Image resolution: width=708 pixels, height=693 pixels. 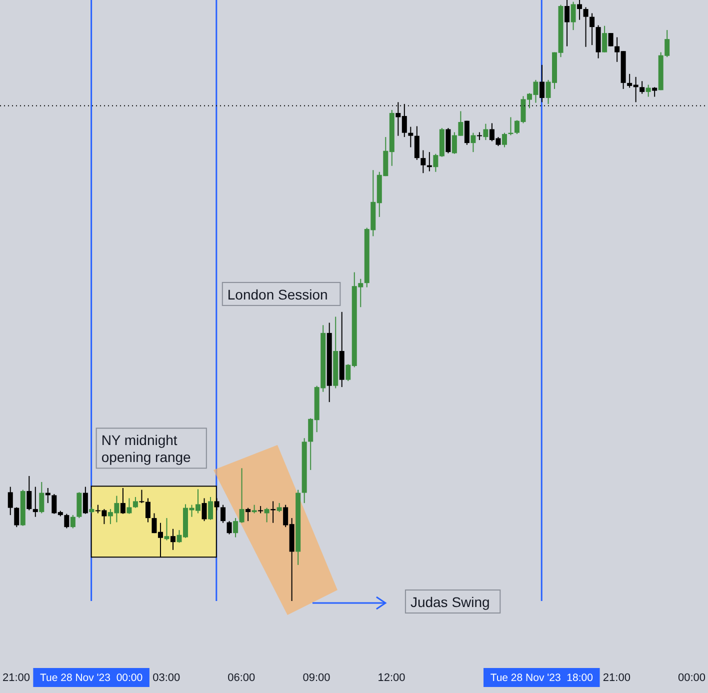 What do you see at coordinates (316, 678) in the screenshot?
I see `x-tick-label: 09:00` at bounding box center [316, 678].